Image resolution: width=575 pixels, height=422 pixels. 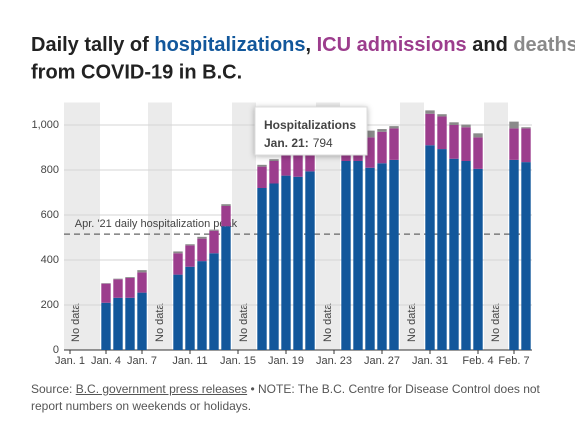 What do you see at coordinates (142, 361) in the screenshot?
I see `x-tick-label: Jan. 7` at bounding box center [142, 361].